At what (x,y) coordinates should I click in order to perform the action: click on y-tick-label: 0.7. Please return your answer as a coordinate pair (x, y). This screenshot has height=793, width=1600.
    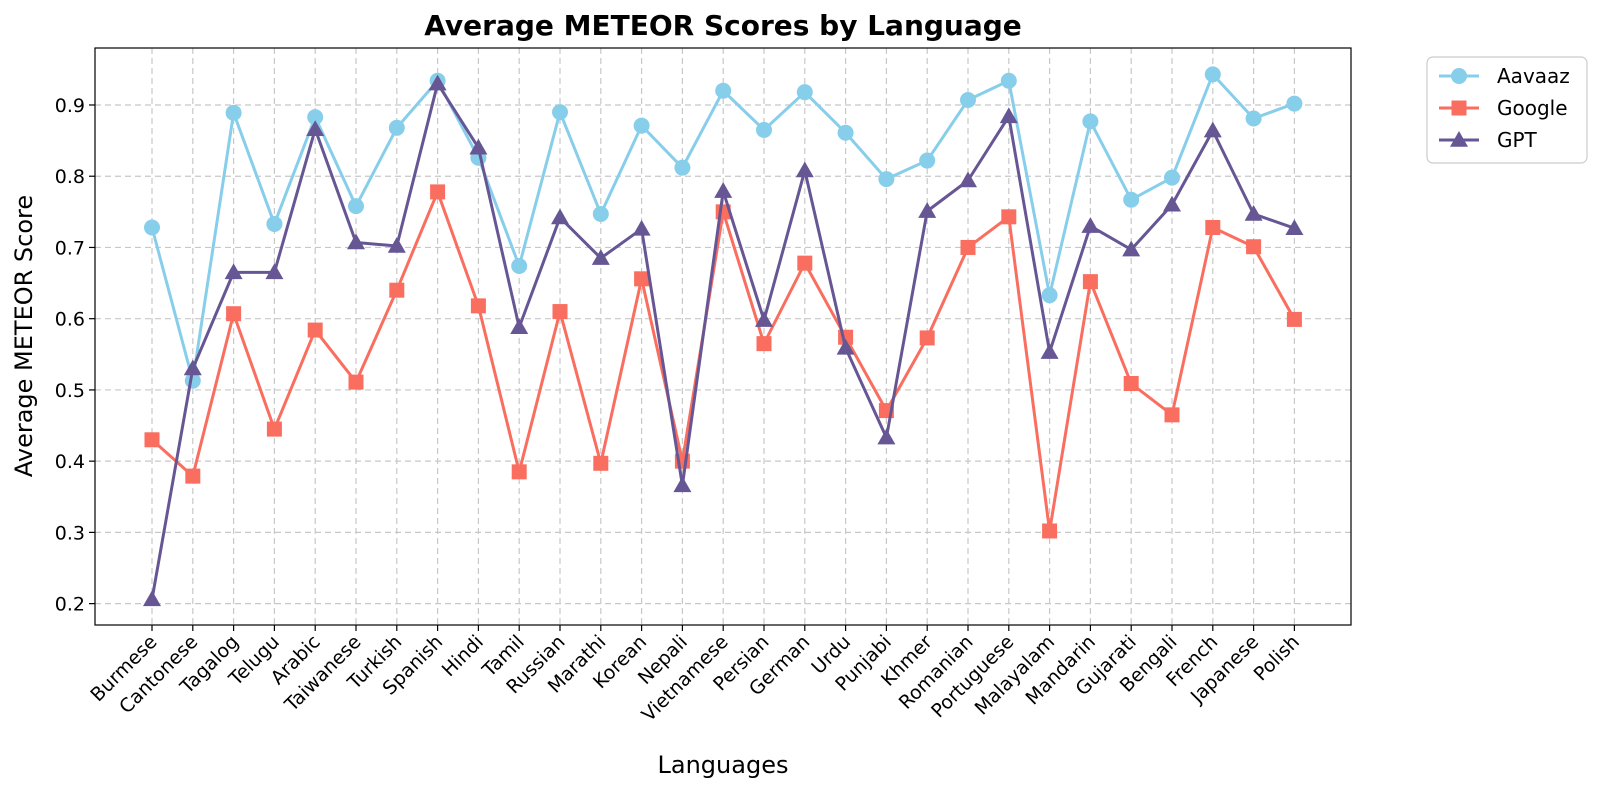
    Looking at the image, I should click on (70, 248).